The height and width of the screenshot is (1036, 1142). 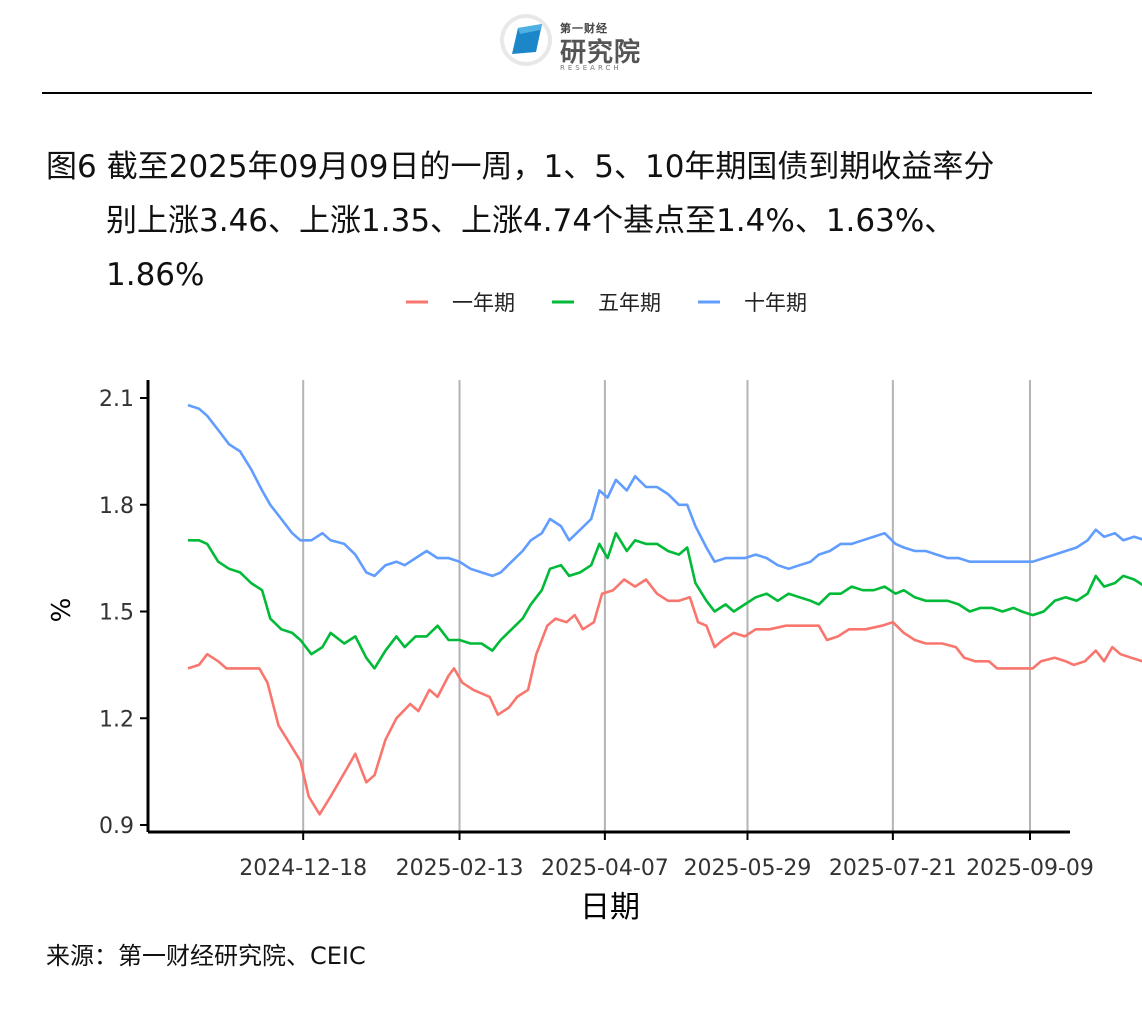 What do you see at coordinates (893, 868) in the screenshot?
I see `x-tick-label: 2025-07-21` at bounding box center [893, 868].